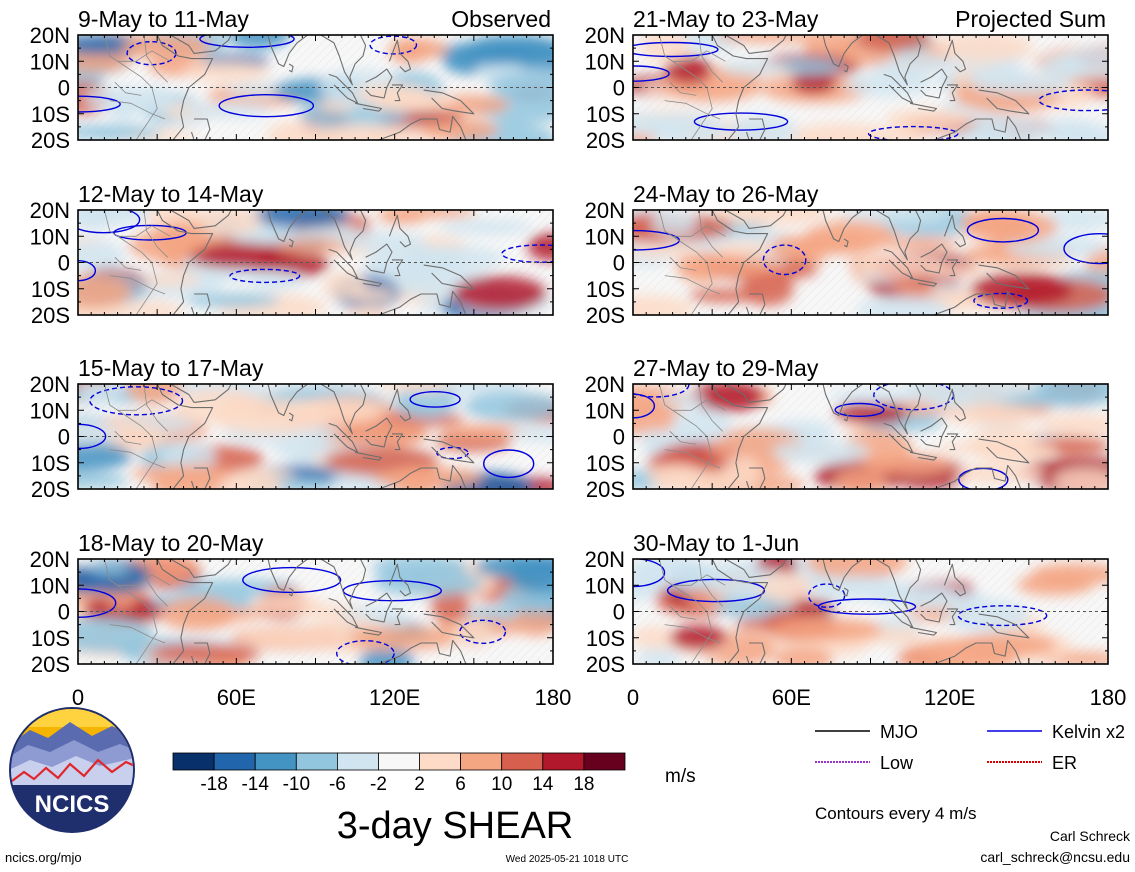  I want to click on colorbar-tick-label: -14, so click(255, 784).